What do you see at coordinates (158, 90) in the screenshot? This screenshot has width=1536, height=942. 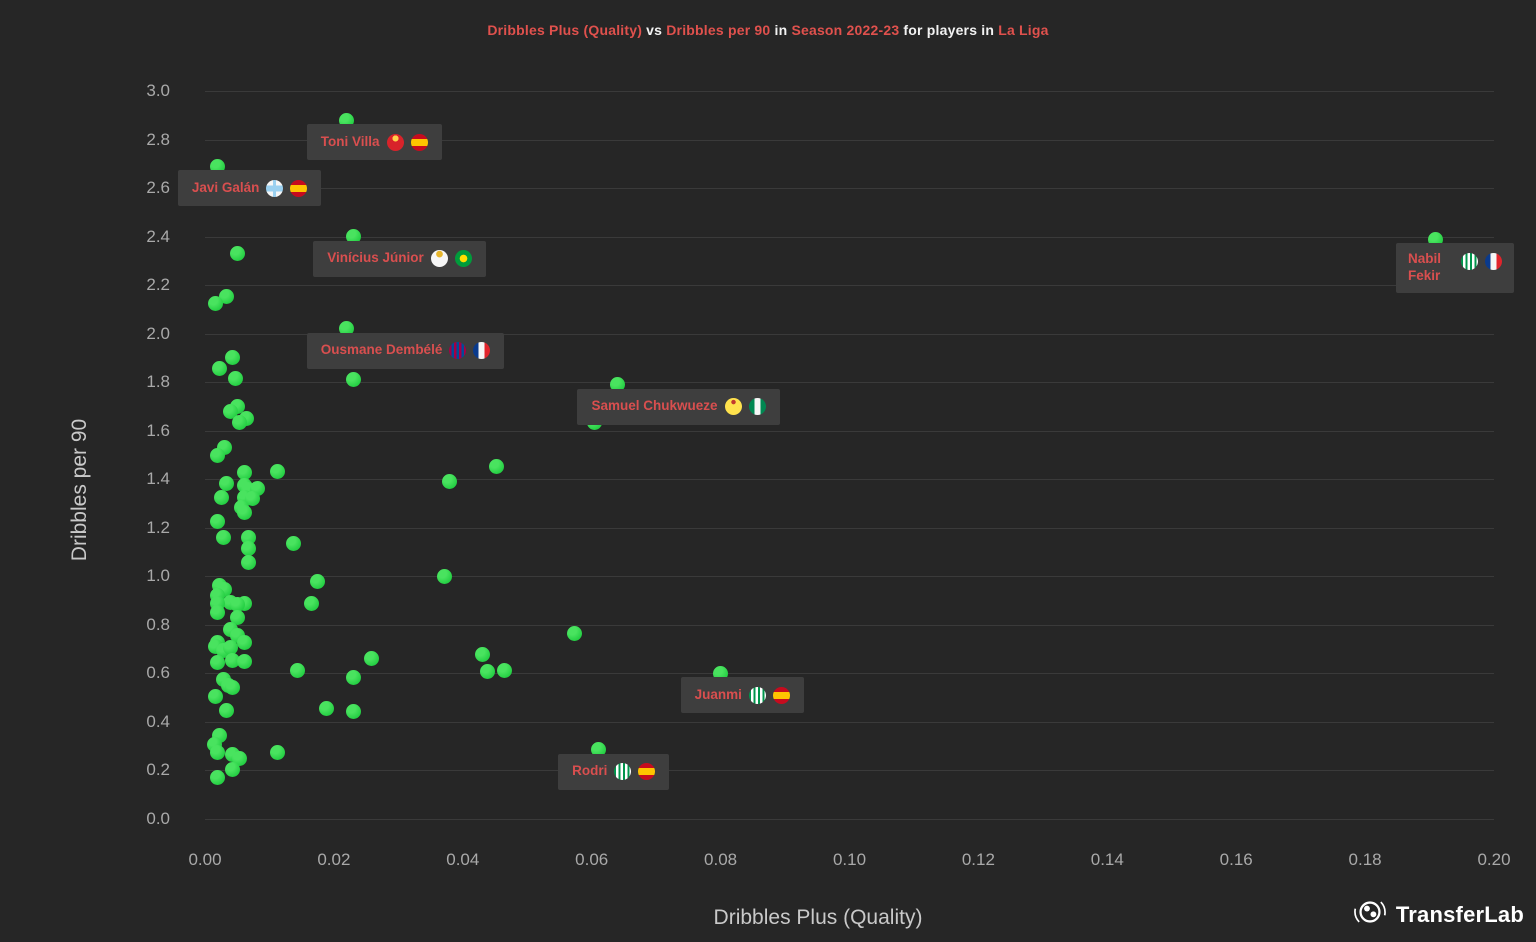 I see `y-tick-label: 3.0` at bounding box center [158, 90].